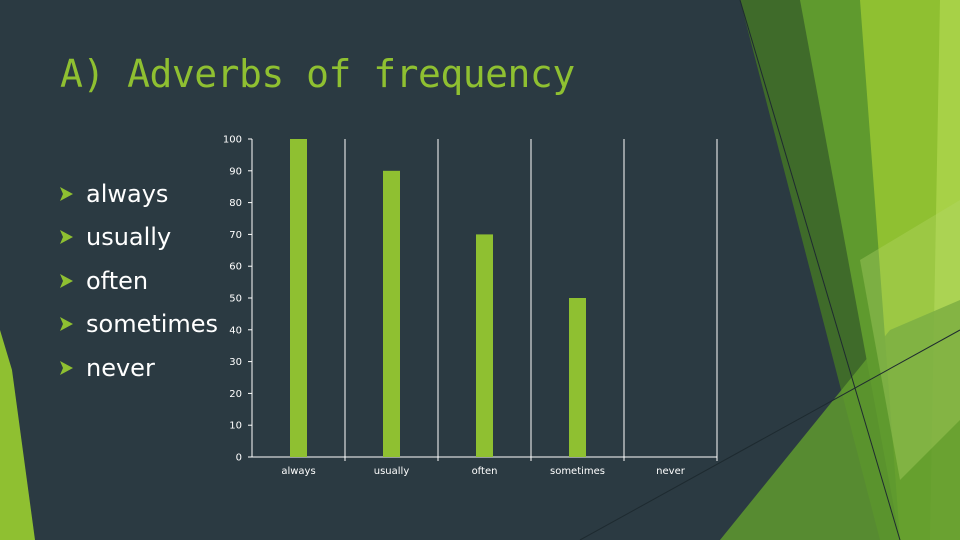  Describe the element at coordinates (298, 471) in the screenshot. I see `x-tick-label: always` at that location.